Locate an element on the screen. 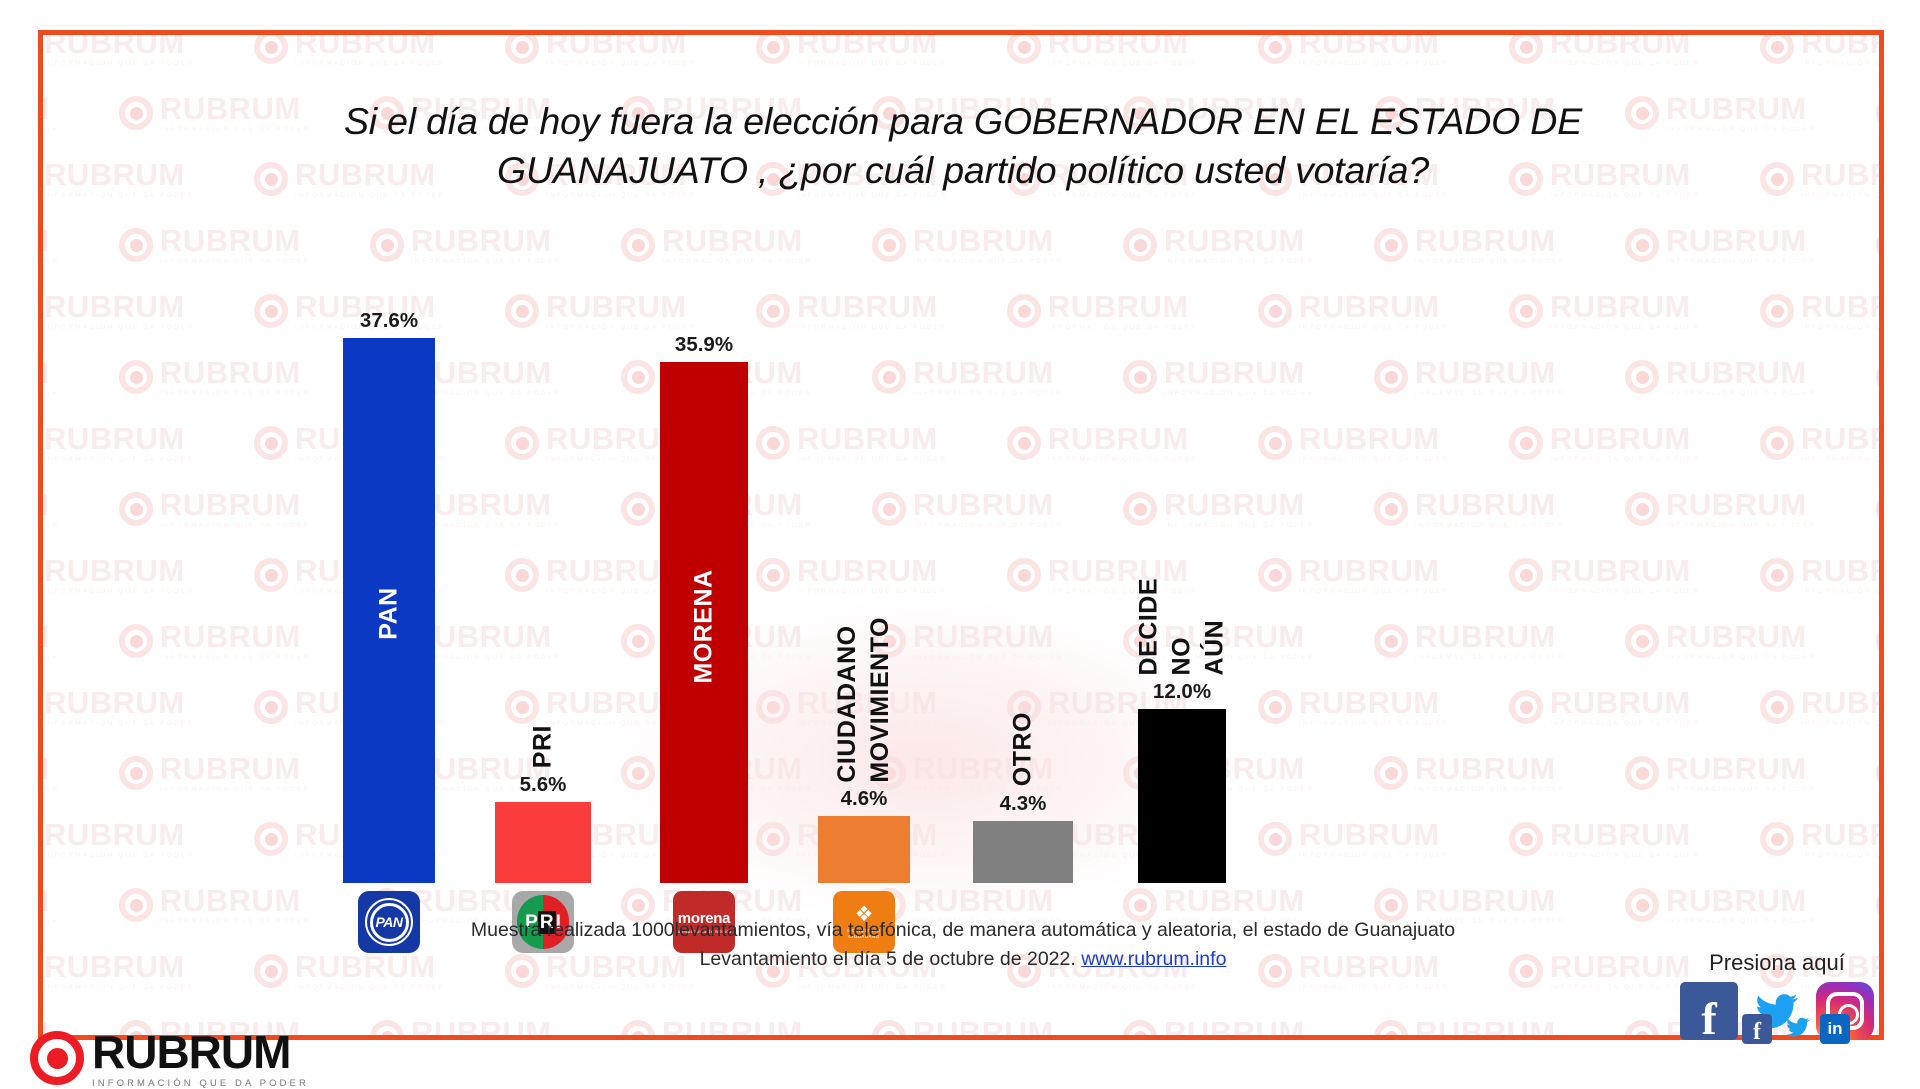 This screenshot has width=1920, height=1089. bar-group: 37.6% PAN PAN is located at coordinates (389, 631).